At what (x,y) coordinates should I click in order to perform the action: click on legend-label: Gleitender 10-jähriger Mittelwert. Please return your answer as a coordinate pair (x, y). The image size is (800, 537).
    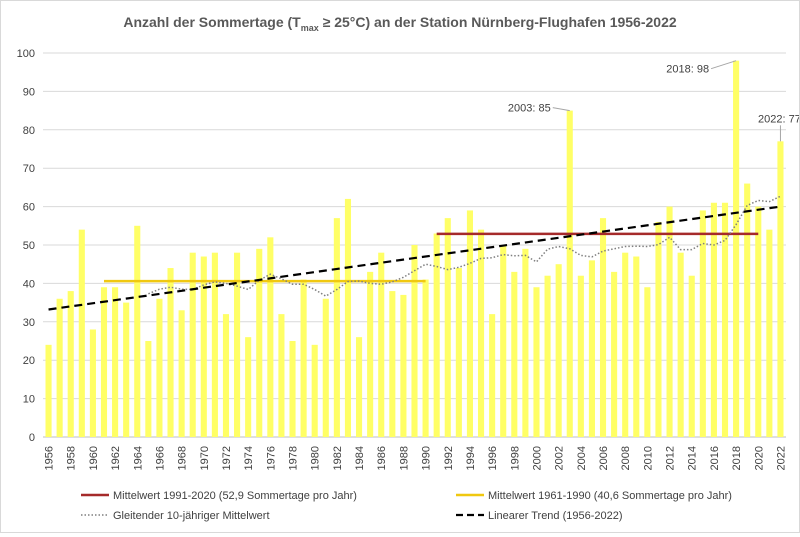
    Looking at the image, I should click on (191, 516).